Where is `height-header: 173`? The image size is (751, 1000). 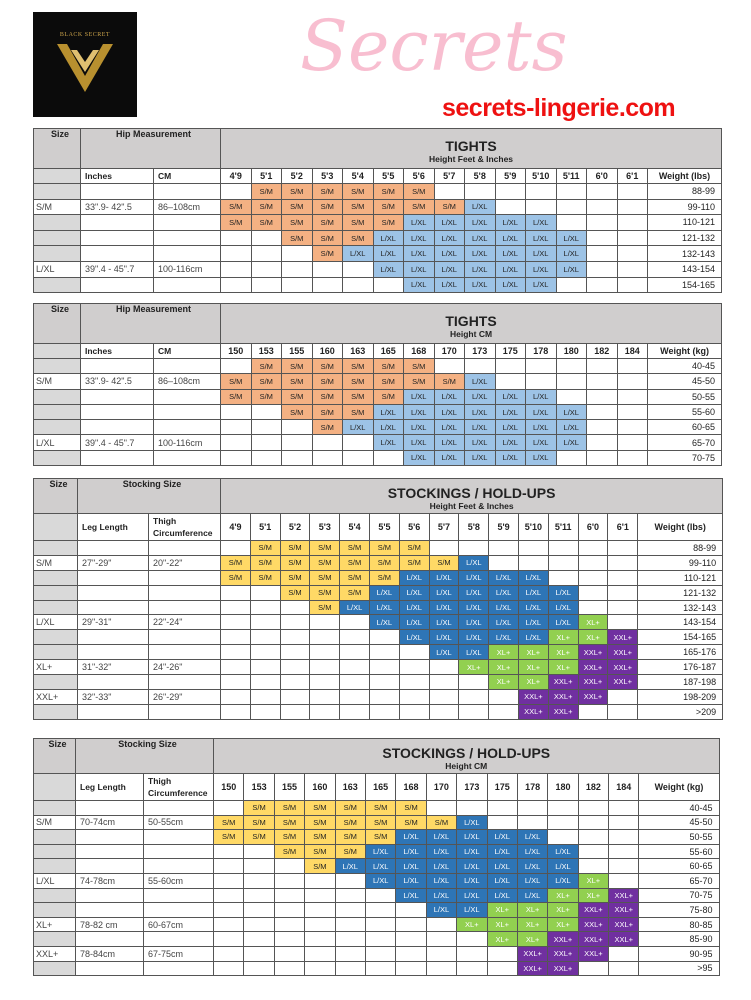
height-header: 173 is located at coordinates (480, 351).